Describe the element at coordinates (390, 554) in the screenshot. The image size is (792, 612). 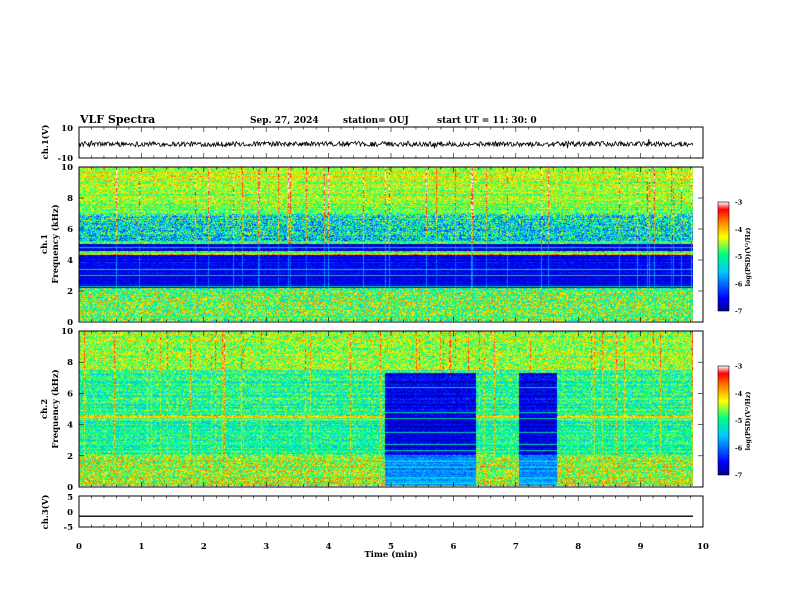
I see `x-axis-label: Time (min)` at that location.